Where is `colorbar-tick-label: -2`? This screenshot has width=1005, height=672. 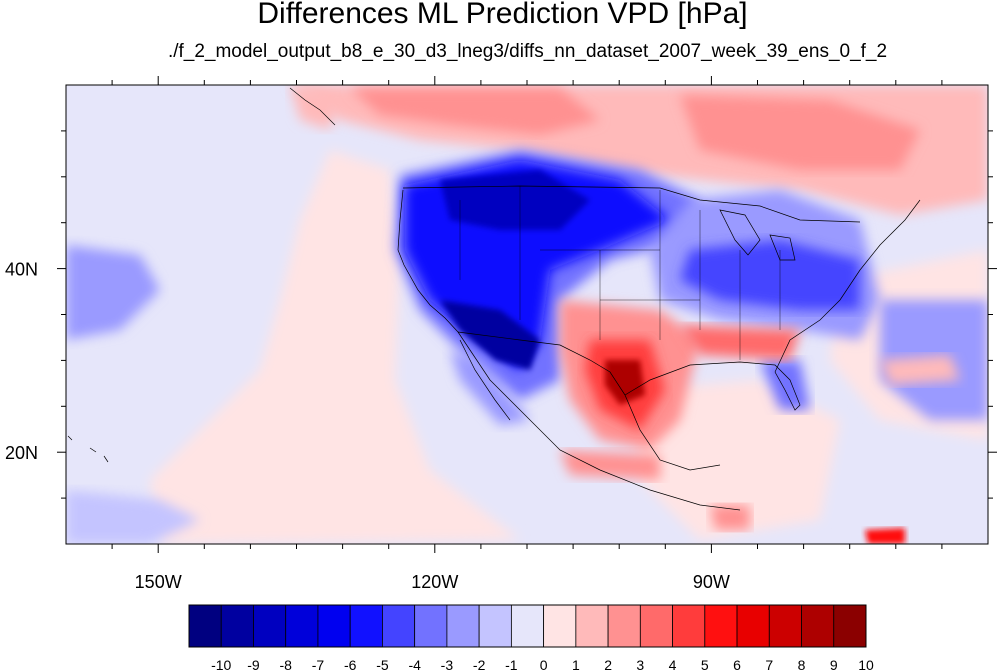 colorbar-tick-label: -2 is located at coordinates (479, 664).